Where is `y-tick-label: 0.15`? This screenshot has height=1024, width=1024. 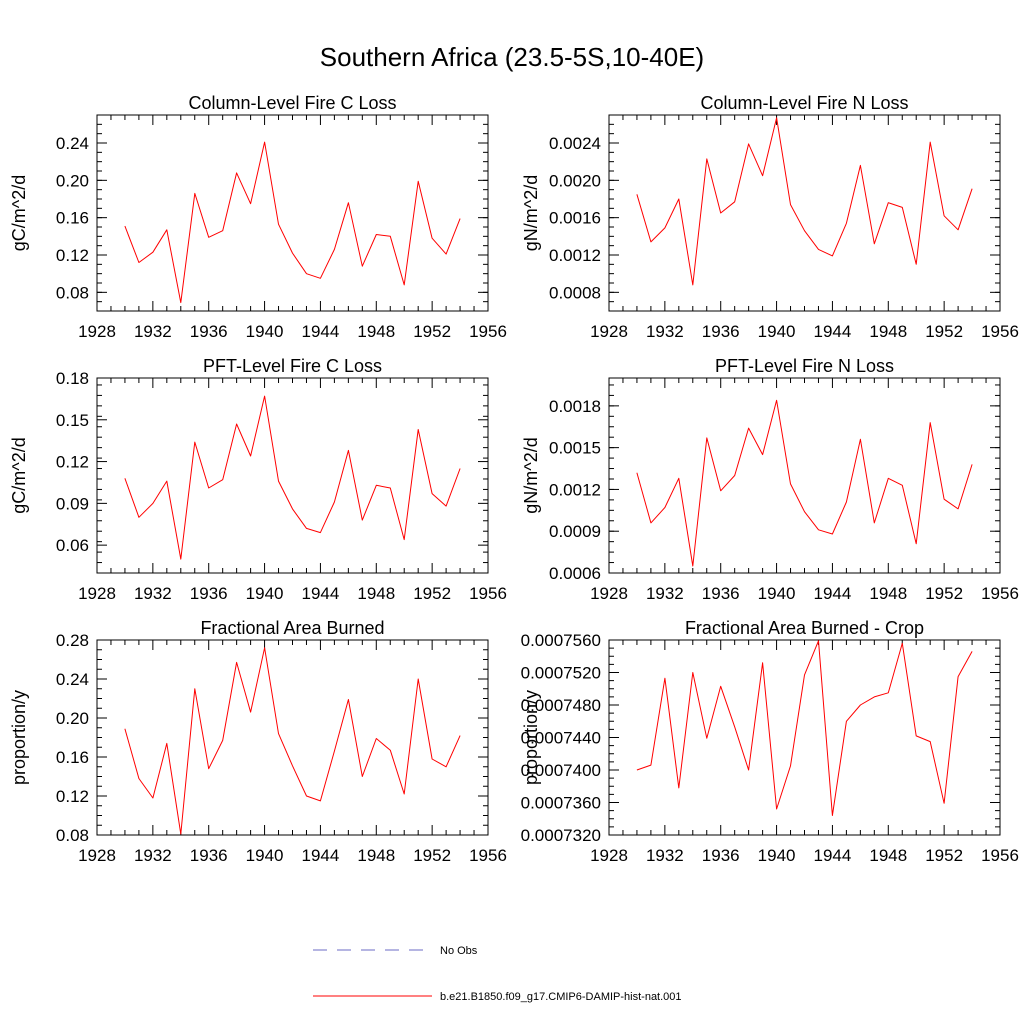
y-tick-label: 0.15 is located at coordinates (72, 420).